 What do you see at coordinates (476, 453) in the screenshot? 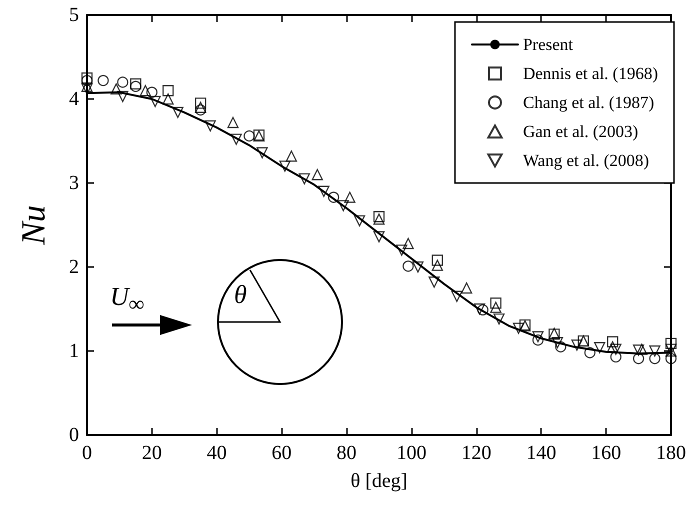
I see `x-tick-label: 120` at bounding box center [476, 453].